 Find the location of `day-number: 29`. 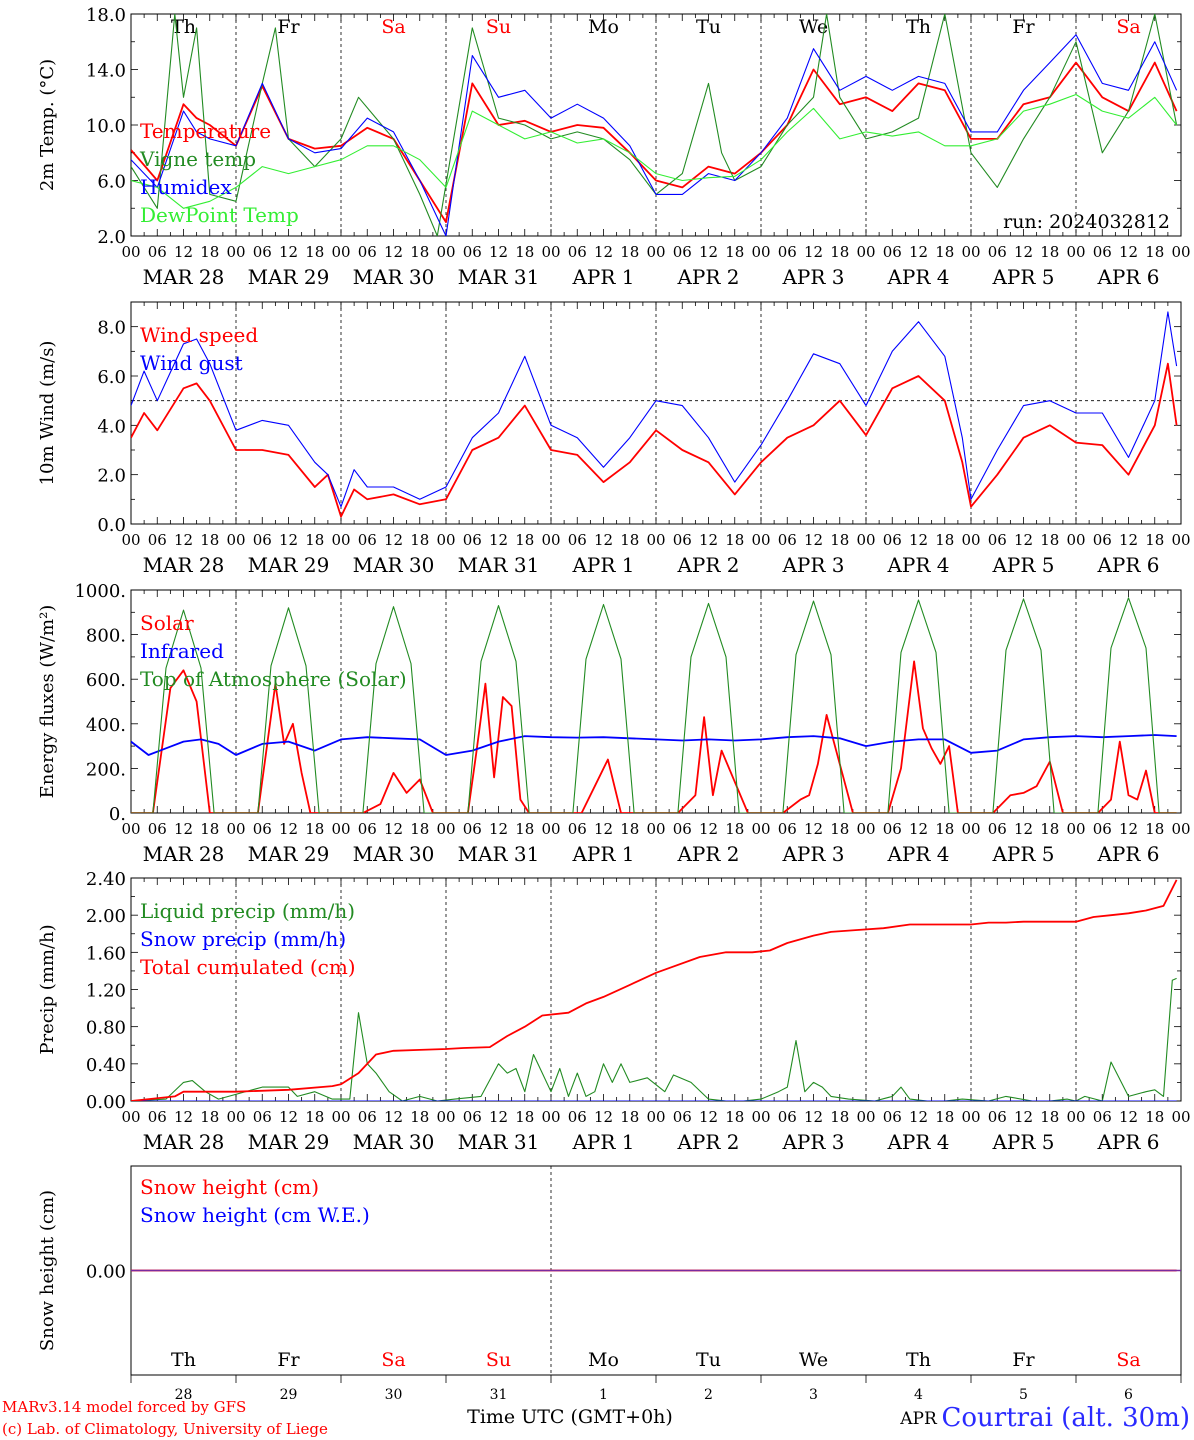

day-number: 29 is located at coordinates (289, 1395).